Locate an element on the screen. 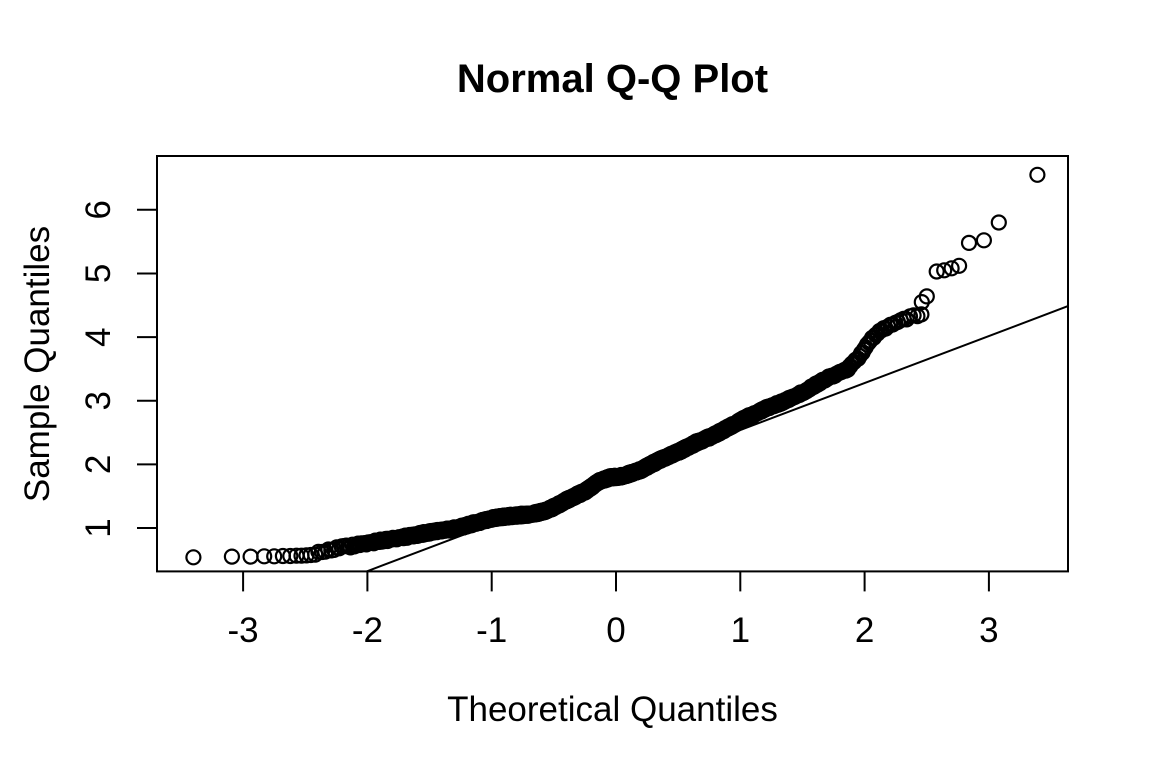 The width and height of the screenshot is (1152, 768). x-axis-title: Theoretical Quantiles is located at coordinates (612, 709).